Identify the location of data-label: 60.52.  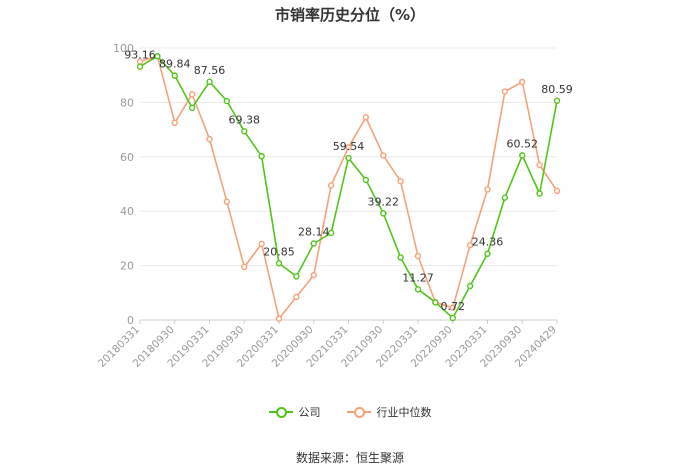
(523, 143).